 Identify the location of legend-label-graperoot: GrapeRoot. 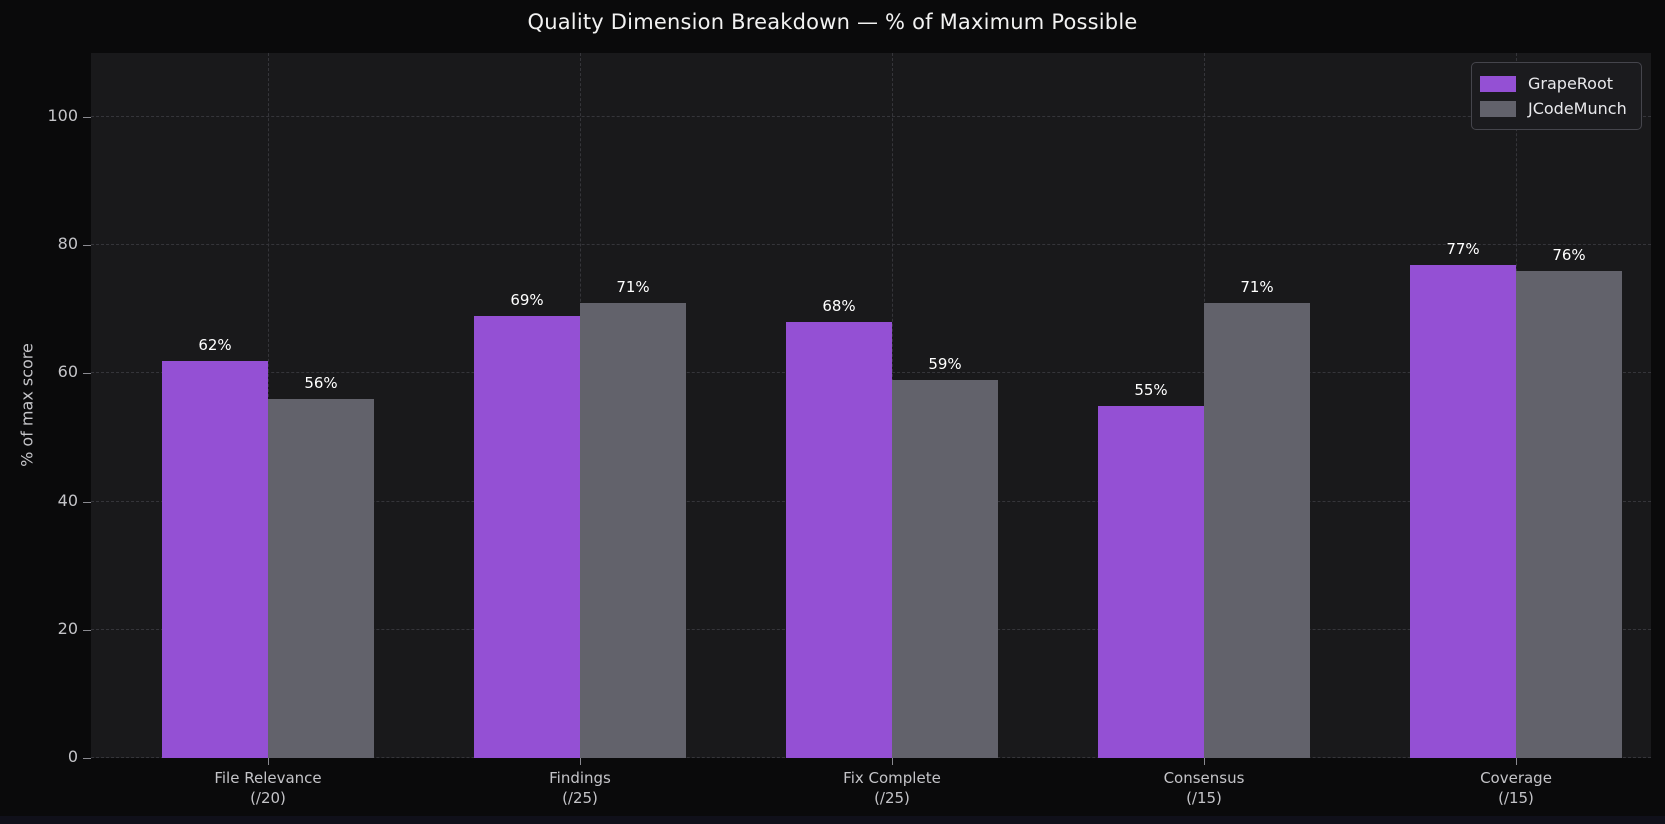
(1571, 83).